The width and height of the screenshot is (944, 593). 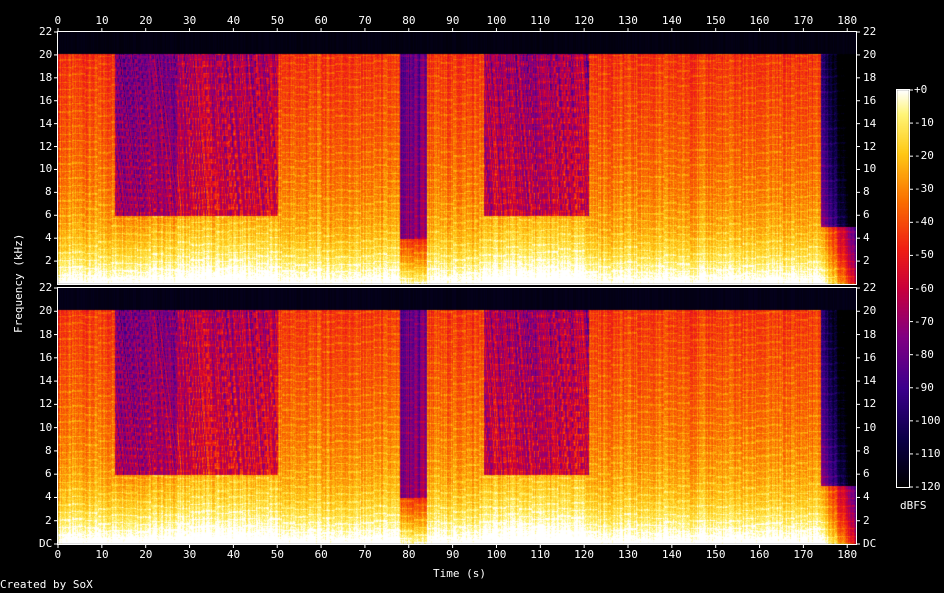 I want to click on colorbar-tick-label: -100, so click(x=927, y=420).